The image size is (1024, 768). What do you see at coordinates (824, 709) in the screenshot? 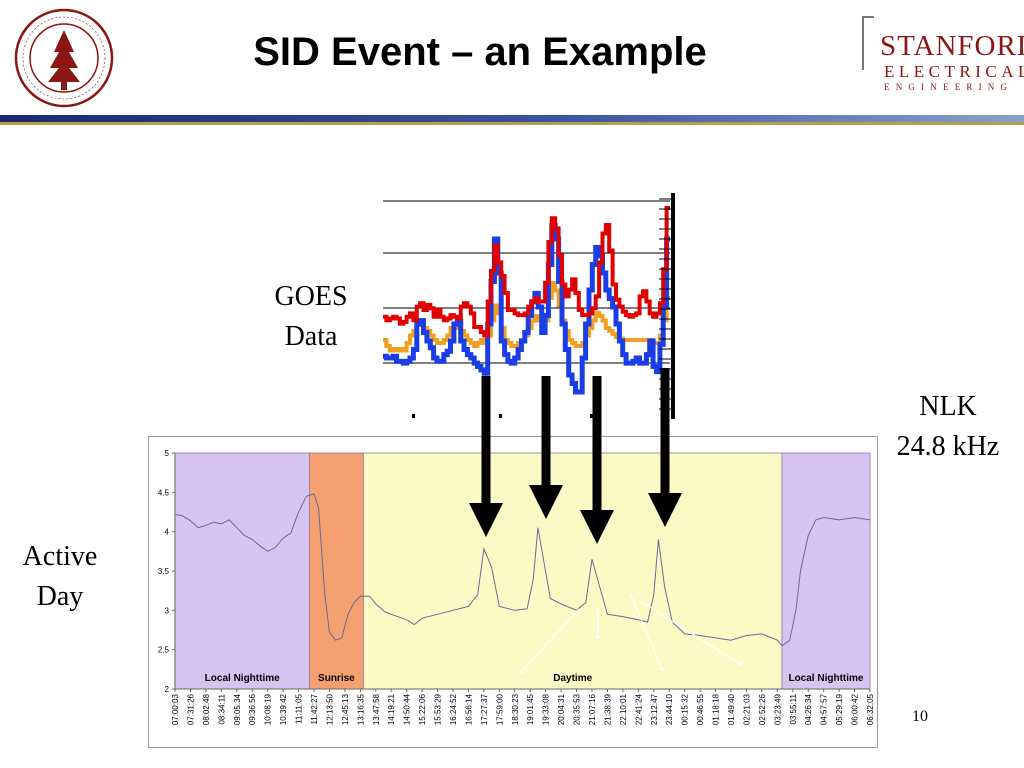
I see `sid-xtick-label: 04:57:57` at bounding box center [824, 709].